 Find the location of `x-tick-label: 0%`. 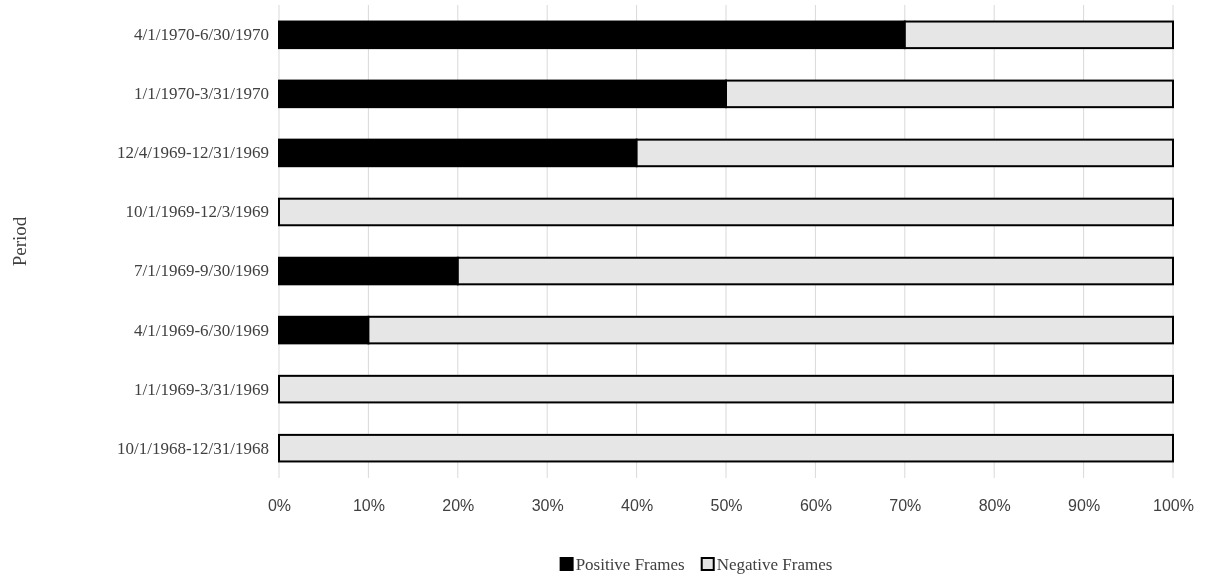

x-tick-label: 0% is located at coordinates (279, 505).